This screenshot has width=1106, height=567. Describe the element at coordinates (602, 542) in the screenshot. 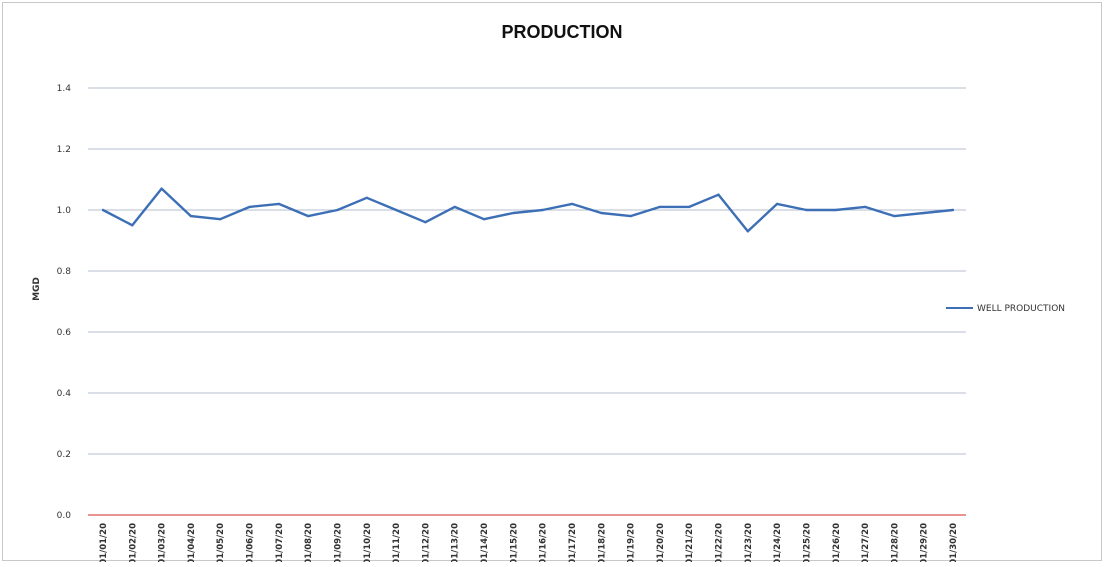

I see `x-tick-label: 01/18/20` at that location.